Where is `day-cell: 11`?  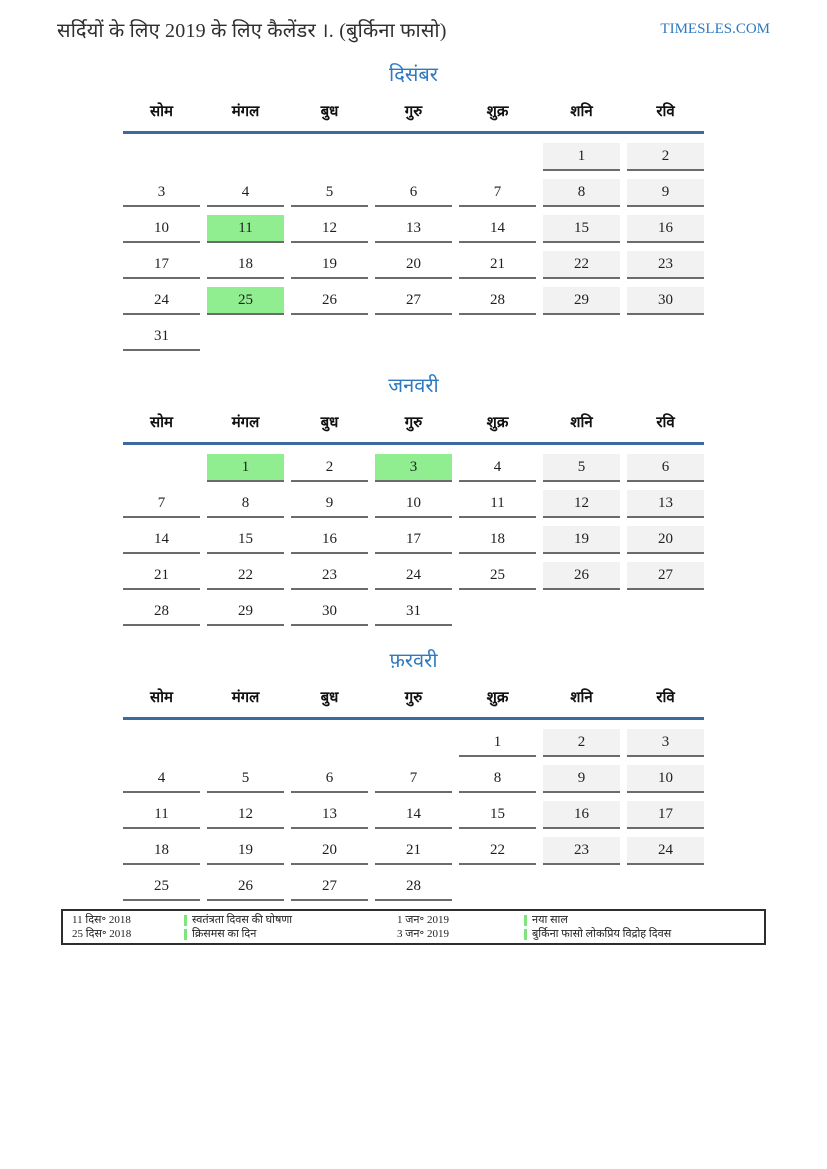 day-cell: 11 is located at coordinates (161, 815).